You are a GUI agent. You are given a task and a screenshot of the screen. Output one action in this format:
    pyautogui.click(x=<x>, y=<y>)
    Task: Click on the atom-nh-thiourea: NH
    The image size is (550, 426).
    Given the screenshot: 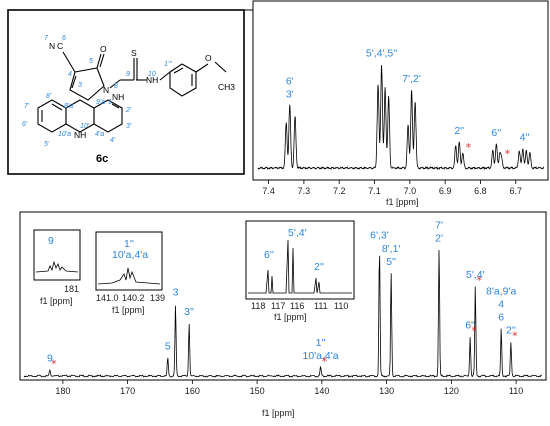 What is the action you would take?
    pyautogui.click(x=152, y=80)
    